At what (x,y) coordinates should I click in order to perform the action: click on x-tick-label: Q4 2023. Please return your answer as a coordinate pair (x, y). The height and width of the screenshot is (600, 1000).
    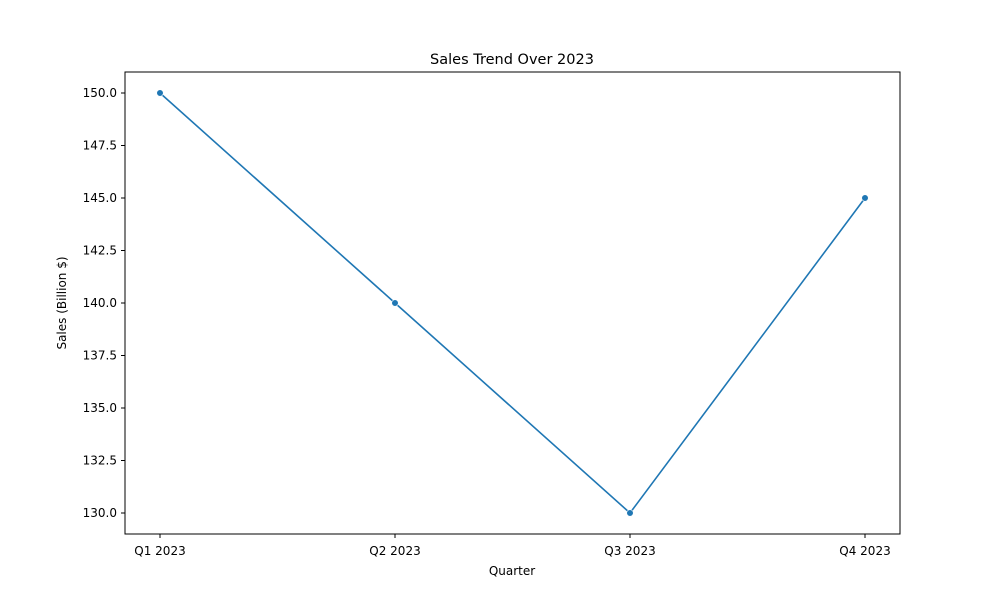
    Looking at the image, I should click on (864, 551).